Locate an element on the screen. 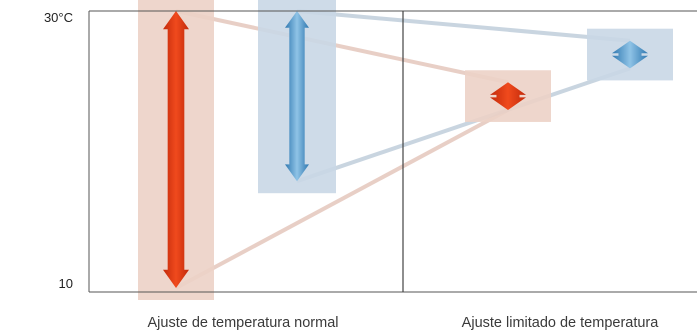 This screenshot has height=336, width=697. axis-label-min: 10 is located at coordinates (66, 283).